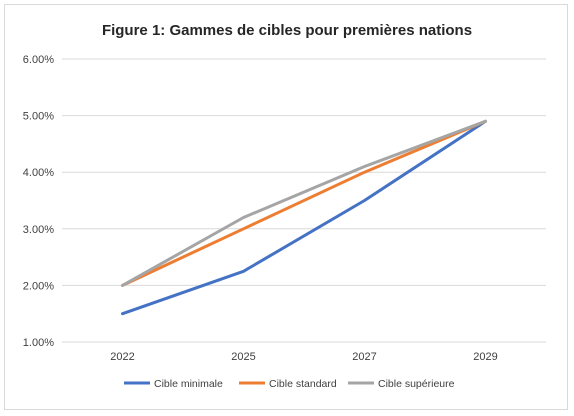  I want to click on x-tick-label: 2025, so click(243, 357).